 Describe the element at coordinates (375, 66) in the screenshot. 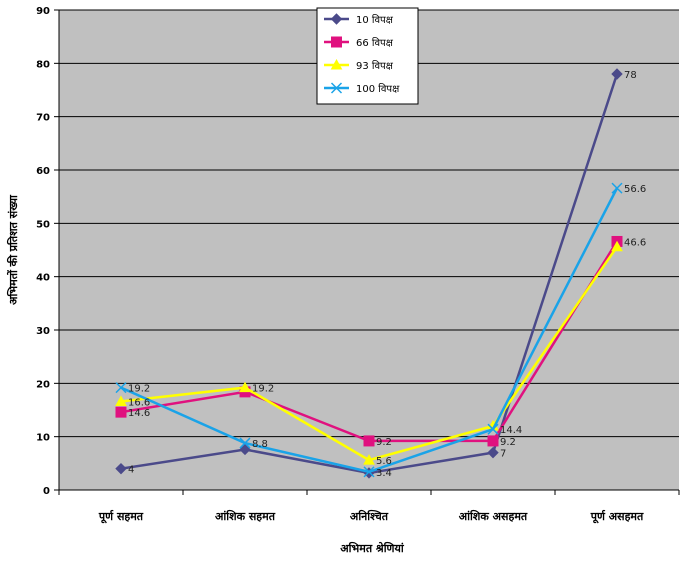

I see `legend-label: 93 विपक्ष` at that location.